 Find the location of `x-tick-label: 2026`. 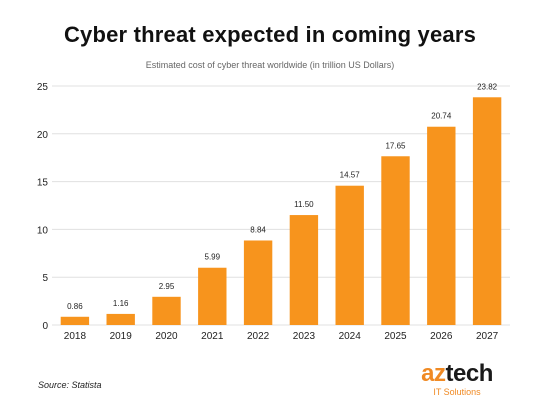

x-tick-label: 2026 is located at coordinates (441, 336).